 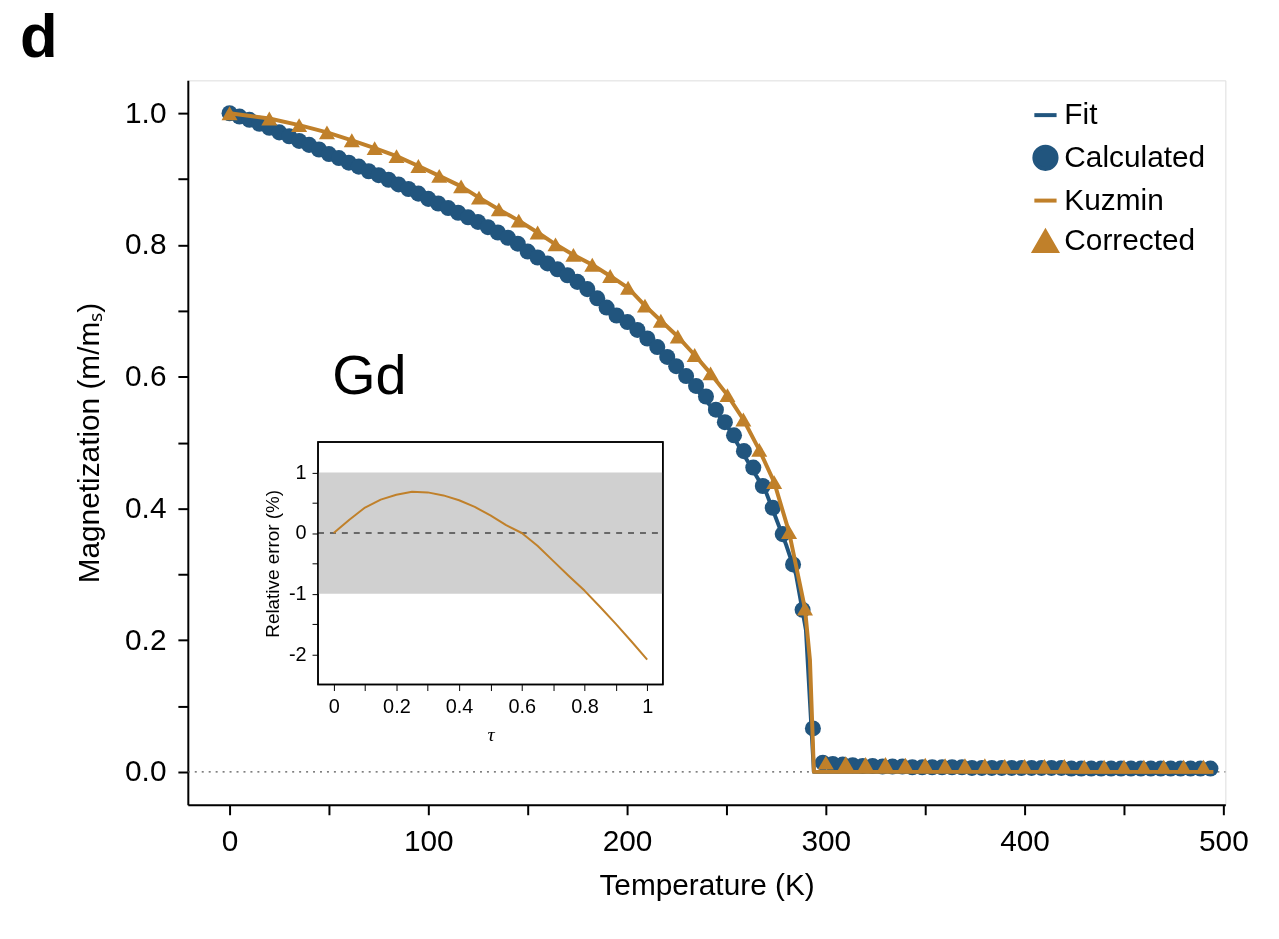 What do you see at coordinates (89, 443) in the screenshot?
I see `y-axis-title: Magnetization (m/mₛ)` at bounding box center [89, 443].